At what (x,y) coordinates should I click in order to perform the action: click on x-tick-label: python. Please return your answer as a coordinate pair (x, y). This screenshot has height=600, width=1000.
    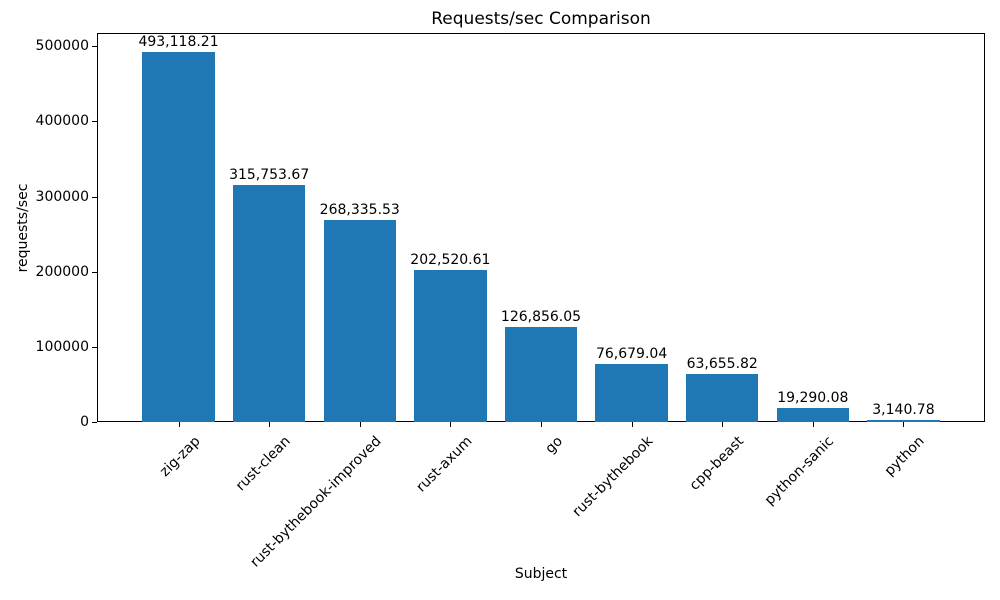
    Looking at the image, I should click on (905, 456).